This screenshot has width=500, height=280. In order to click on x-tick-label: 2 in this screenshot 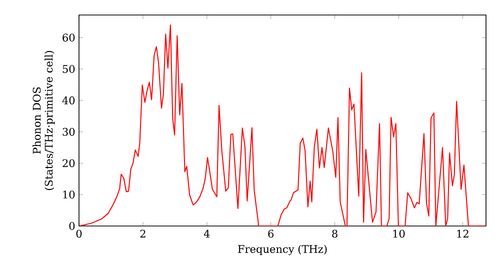, I will do `click(143, 234)`.